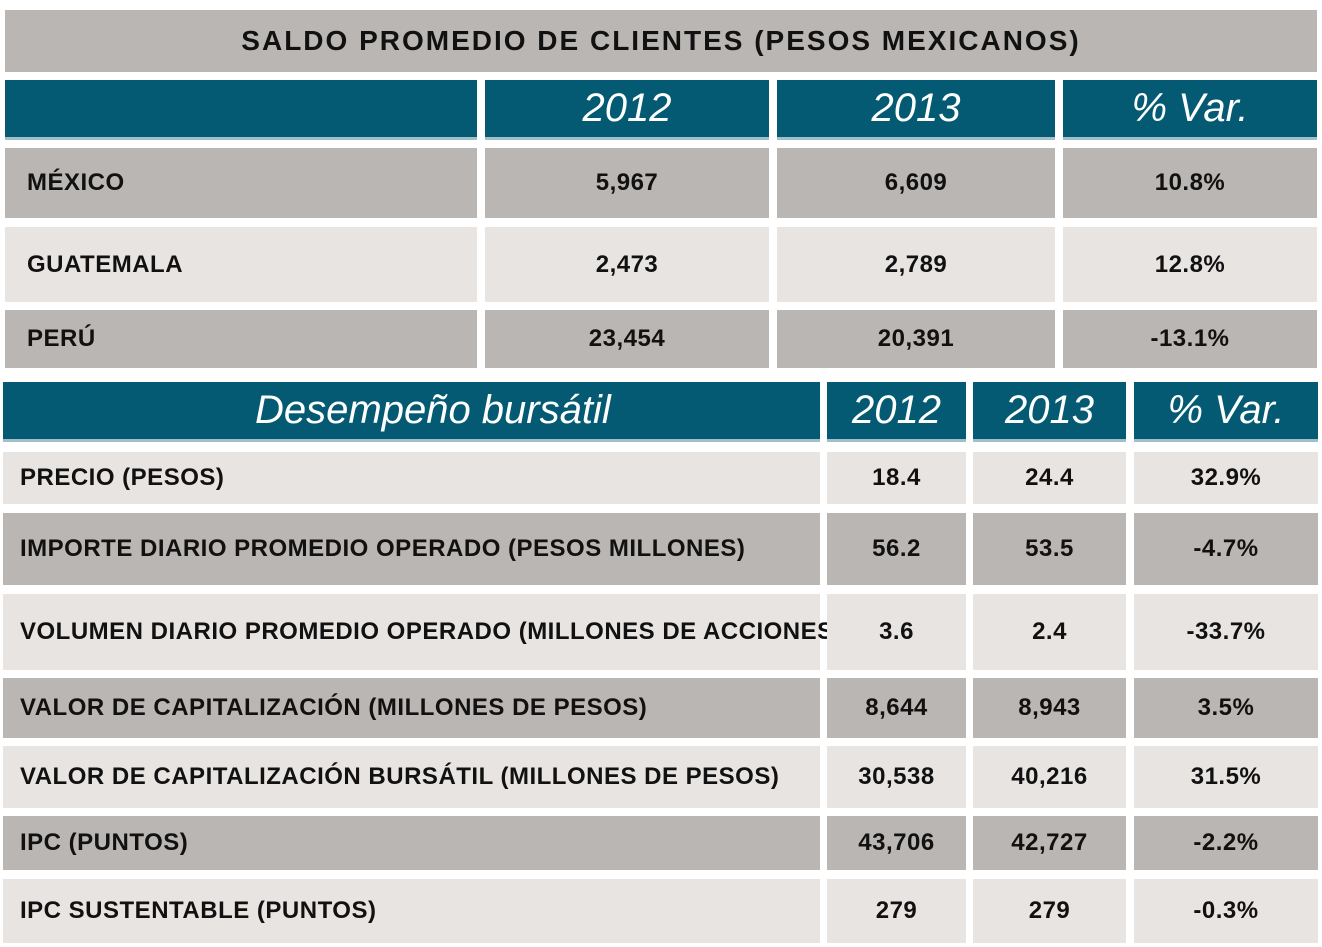 The height and width of the screenshot is (947, 1322). Describe the element at coordinates (627, 339) in the screenshot. I see `table1-cell-2012: 23,454` at that location.